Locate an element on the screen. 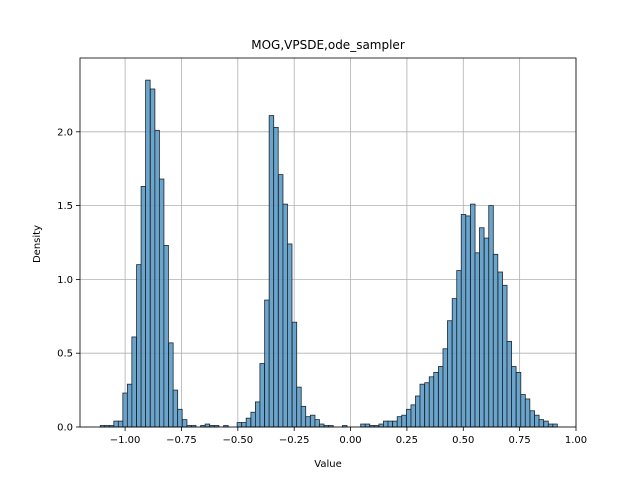 This screenshot has width=640, height=480. x-tick-label: −0.75 is located at coordinates (181, 440).